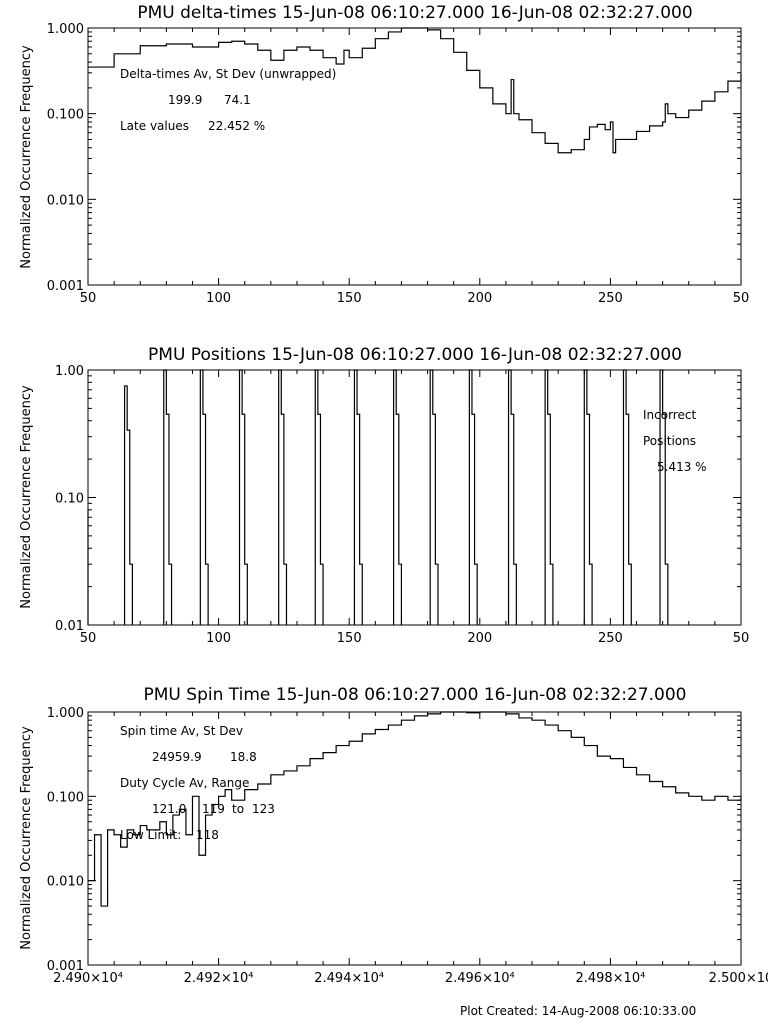 This screenshot has height=1024, width=768. What do you see at coordinates (88, 978) in the screenshot?
I see `x-tick-label: 2.490×10⁴` at bounding box center [88, 978].